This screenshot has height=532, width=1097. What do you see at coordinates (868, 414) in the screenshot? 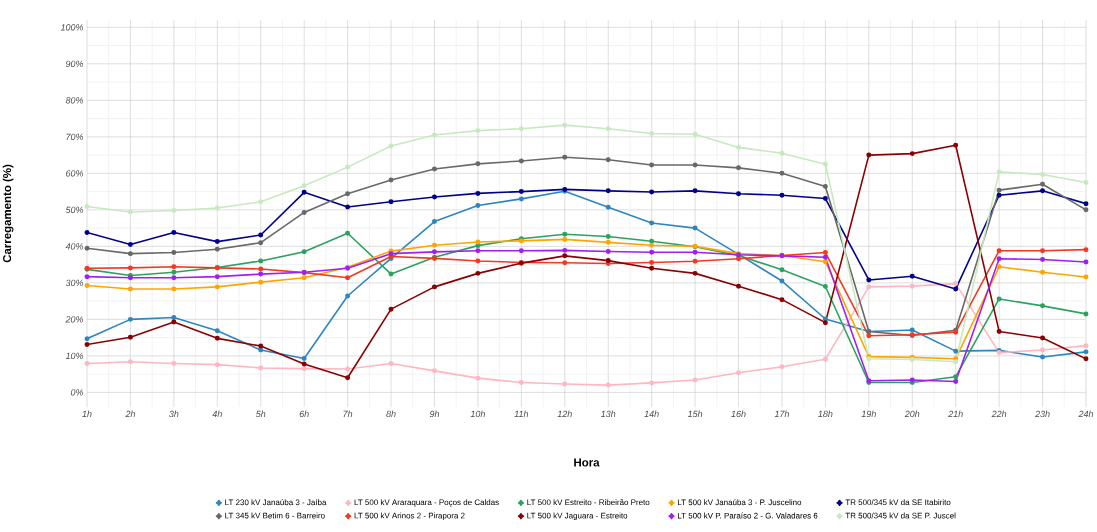
I see `x-tick-label: 19h` at bounding box center [868, 414].